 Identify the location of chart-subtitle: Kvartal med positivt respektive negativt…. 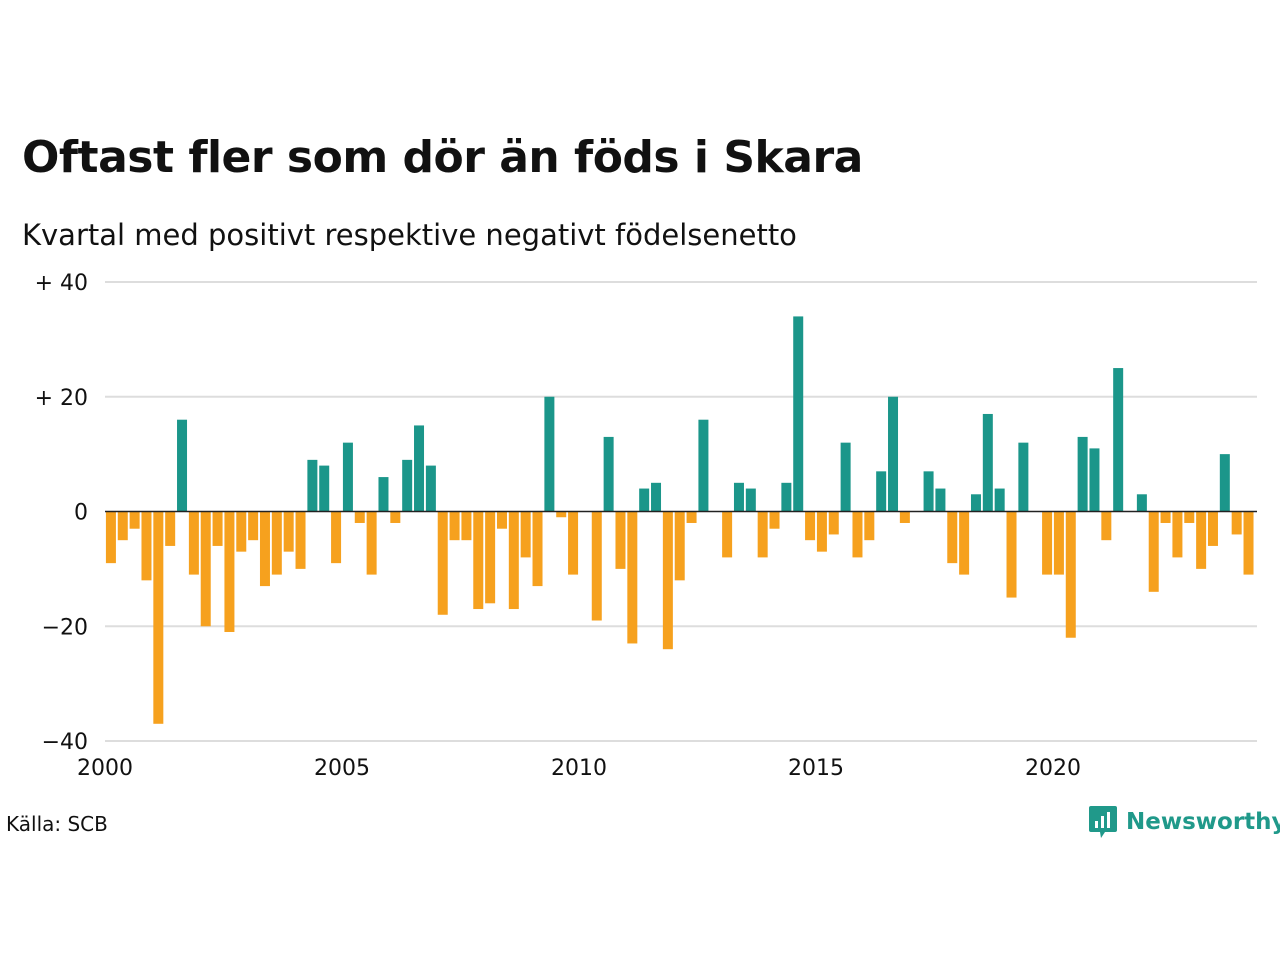
(409, 235).